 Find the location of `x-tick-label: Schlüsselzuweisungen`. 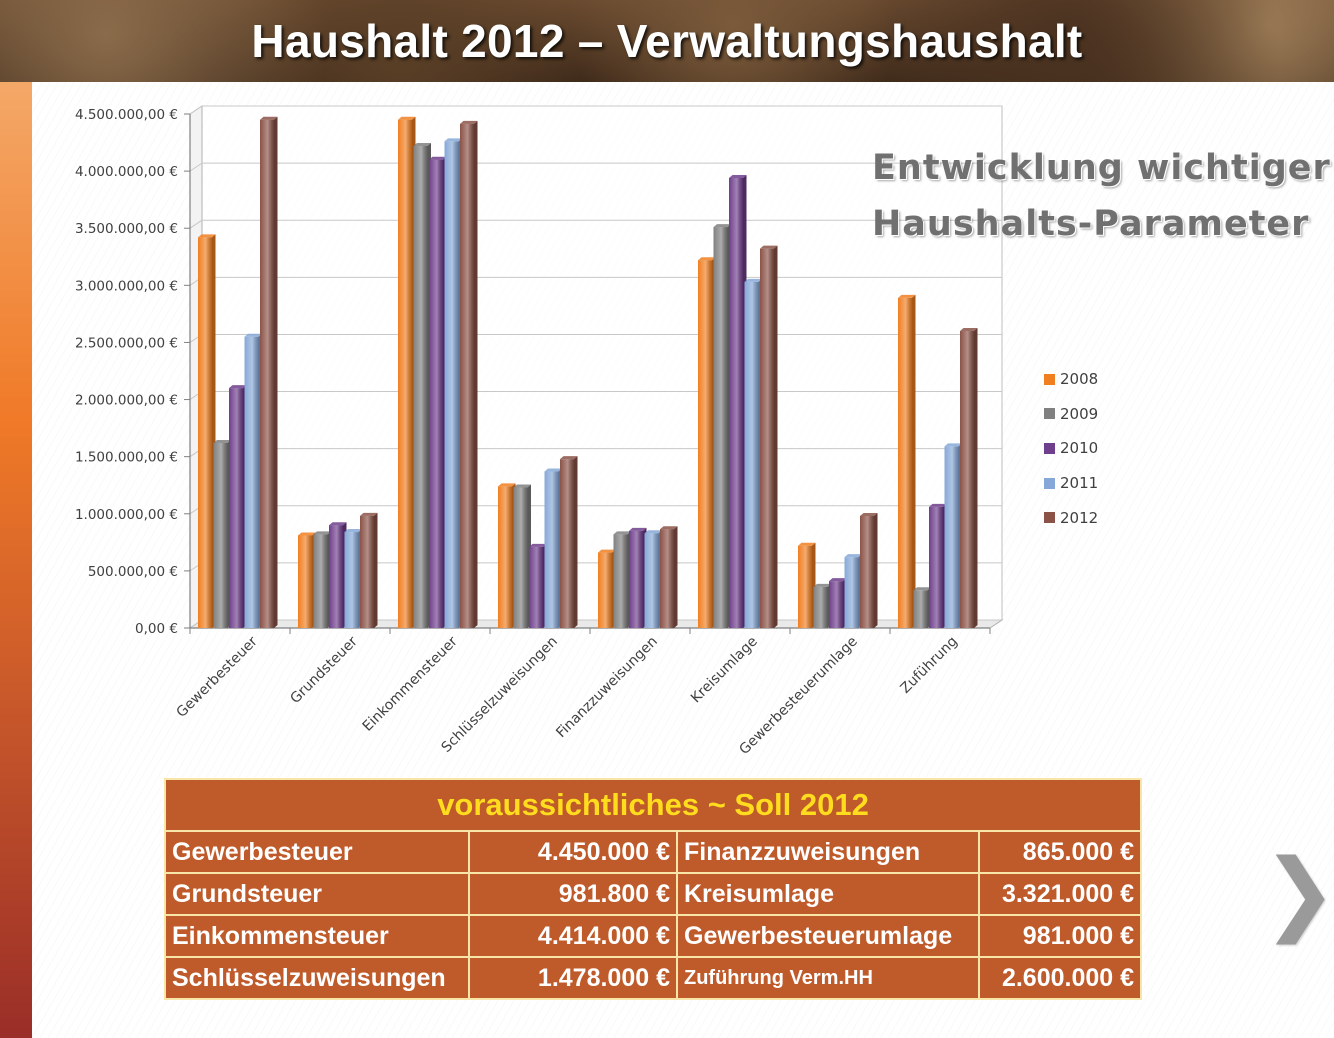

x-tick-label: Schlüsselzuweisungen is located at coordinates (500, 695).